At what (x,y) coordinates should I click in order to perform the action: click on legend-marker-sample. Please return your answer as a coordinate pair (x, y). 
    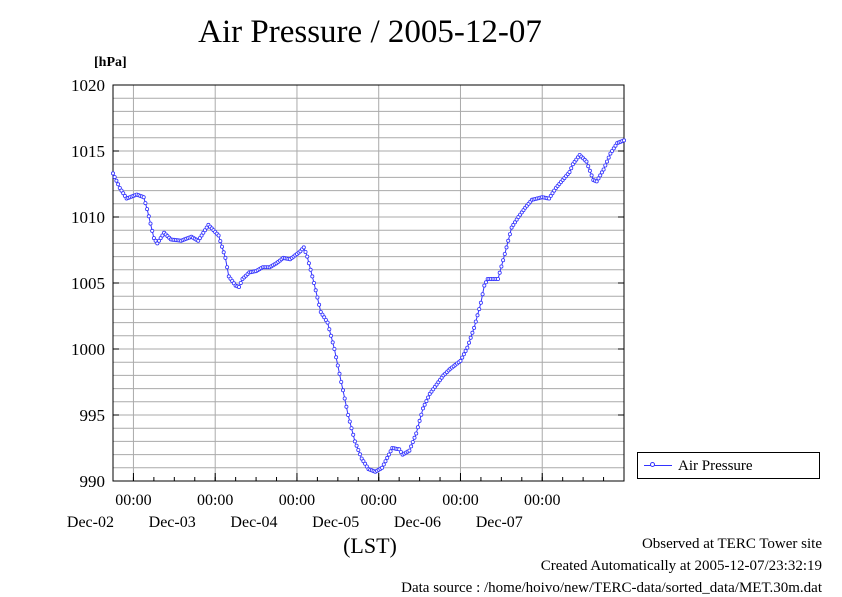
    Looking at the image, I should click on (652, 464).